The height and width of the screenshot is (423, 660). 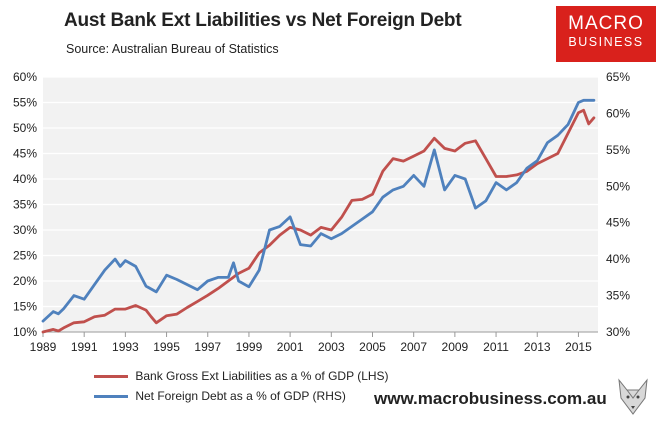 I want to click on y-left-tick-label: 20%, so click(x=25, y=281).